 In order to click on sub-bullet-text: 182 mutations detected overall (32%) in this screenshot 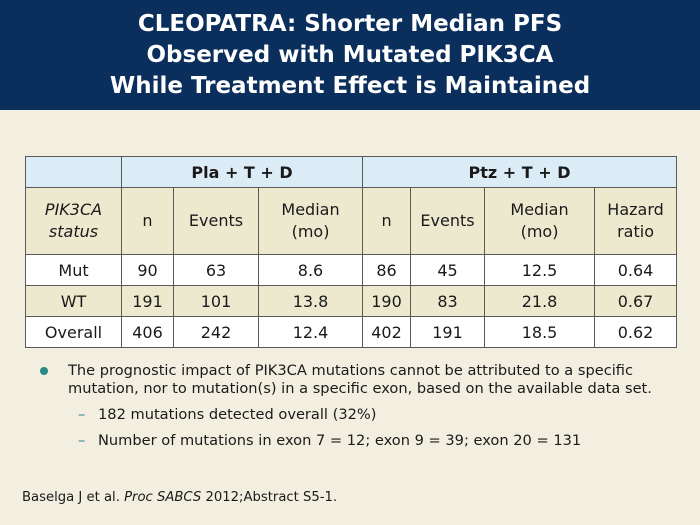, I will do `click(237, 414)`.